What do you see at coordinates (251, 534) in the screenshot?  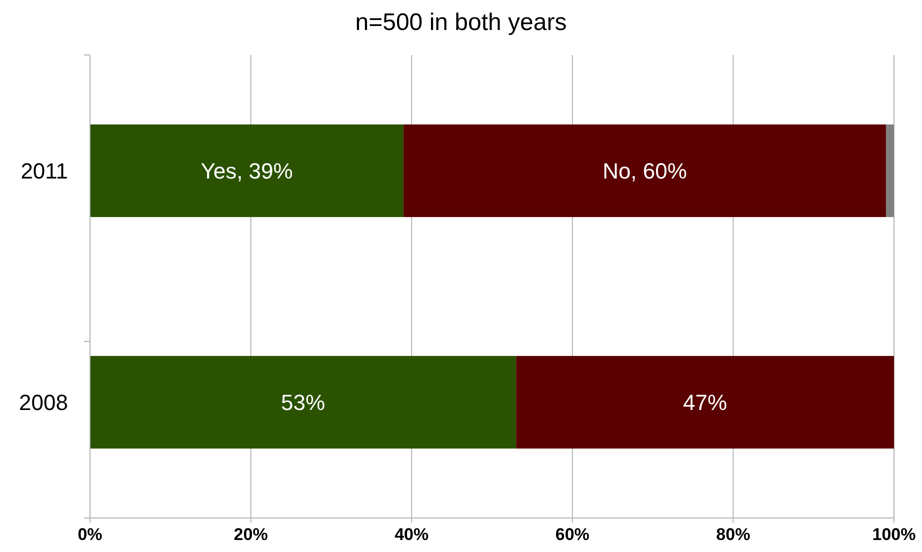 I see `x-tick-label: 20%` at bounding box center [251, 534].